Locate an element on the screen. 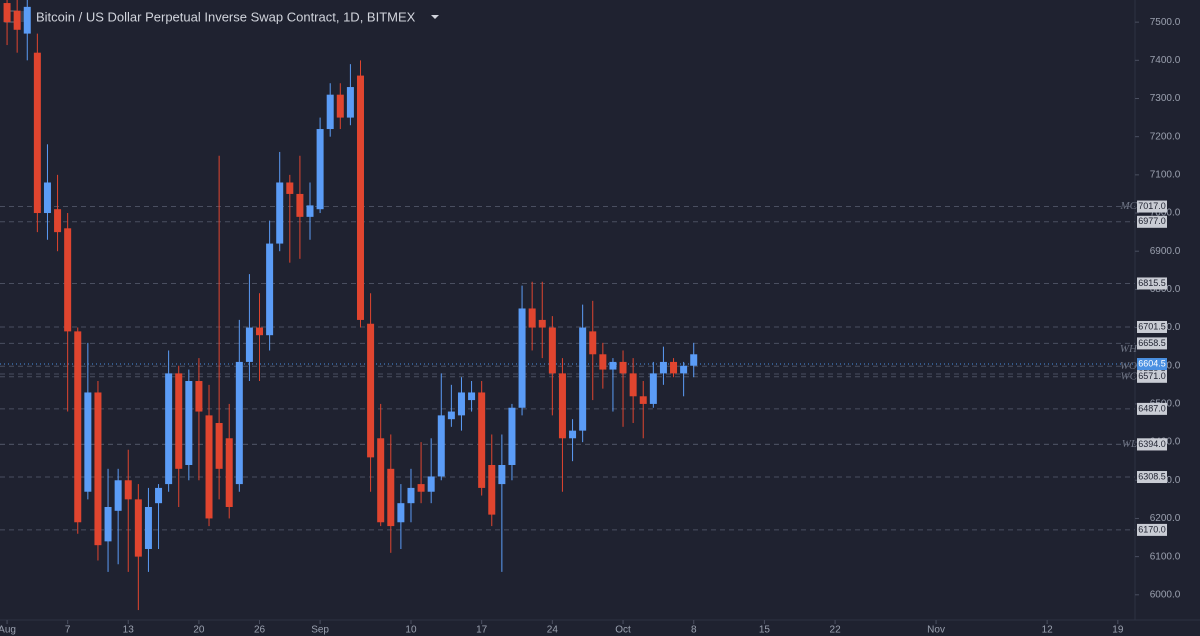  y-tick-label: 6000.0 is located at coordinates (1165, 594).